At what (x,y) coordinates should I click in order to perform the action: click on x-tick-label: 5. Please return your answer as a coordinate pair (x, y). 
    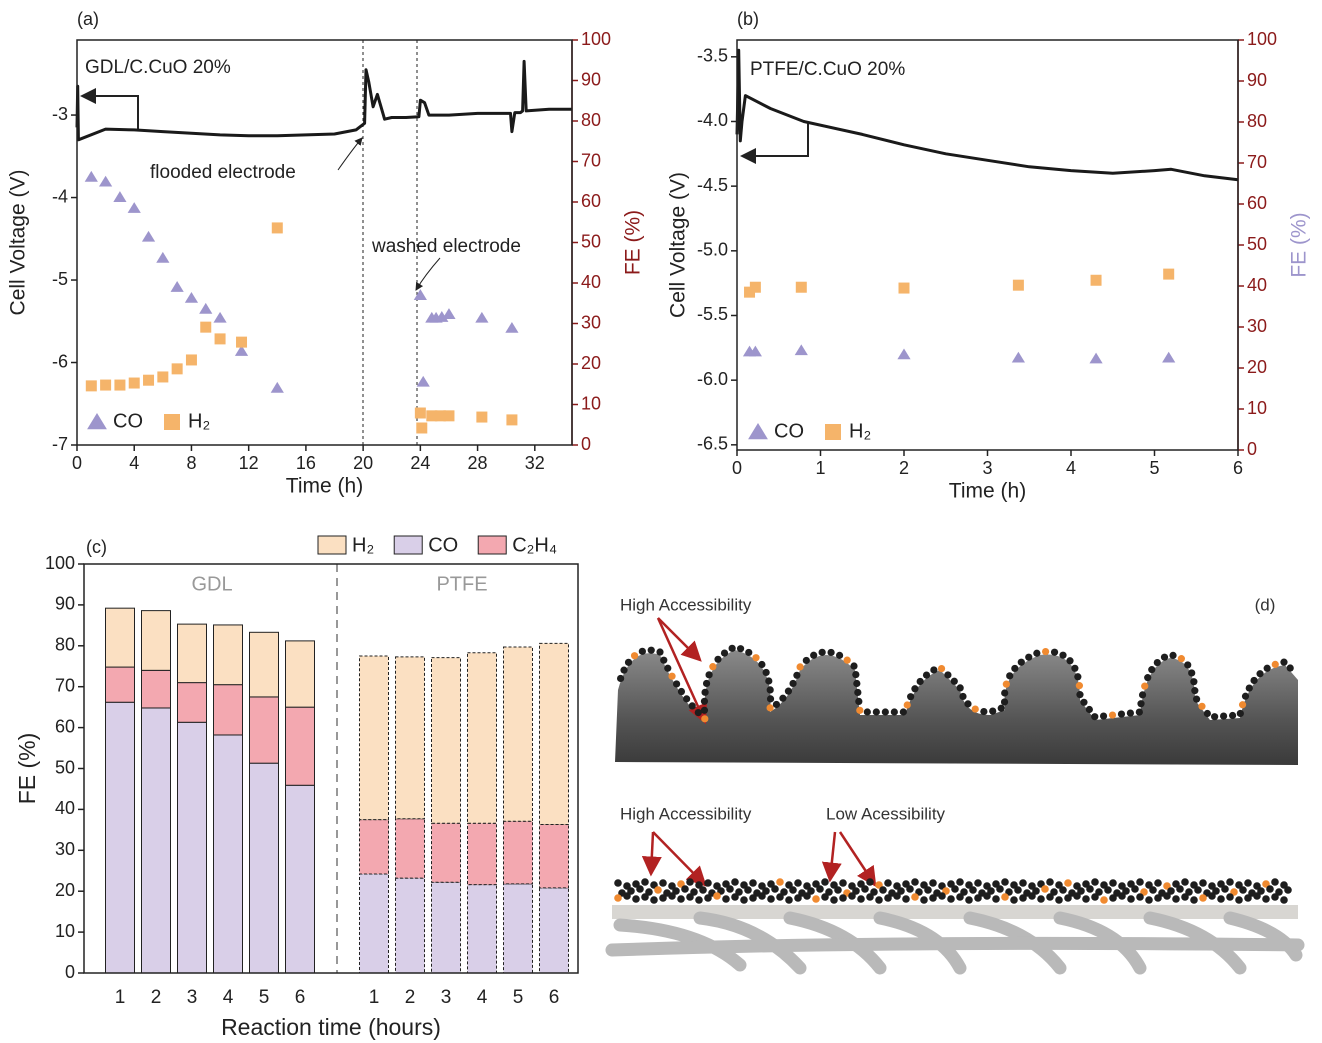
    Looking at the image, I should click on (1154, 468).